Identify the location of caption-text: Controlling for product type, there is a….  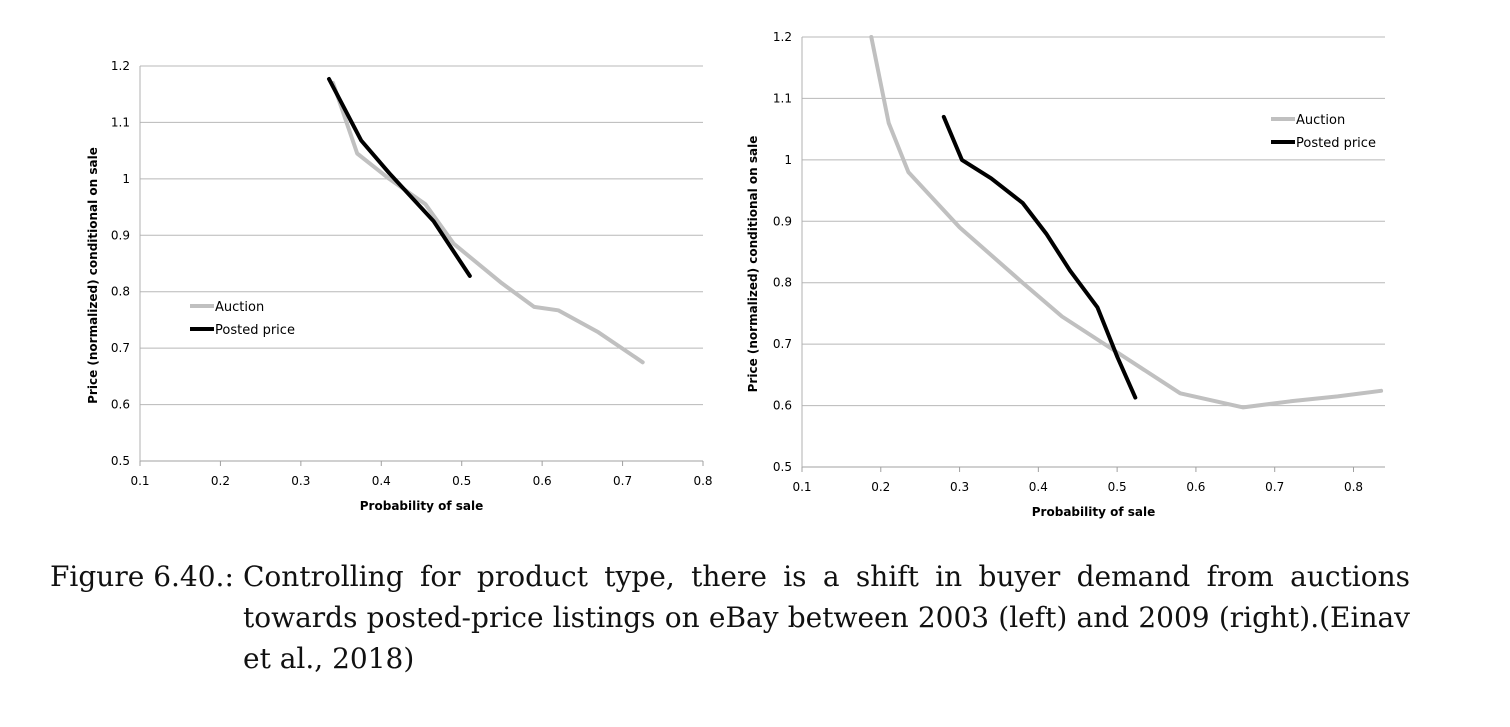
(826, 617).